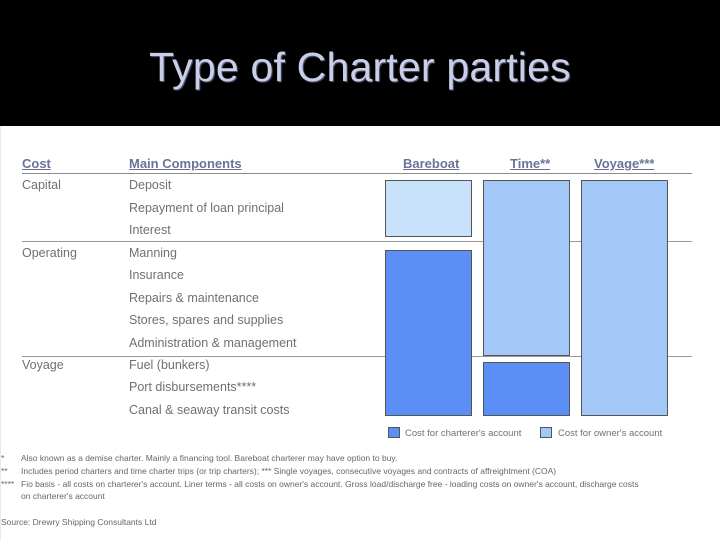  I want to click on component-canal-transit: Canal & seaway transit costs, so click(209, 410).